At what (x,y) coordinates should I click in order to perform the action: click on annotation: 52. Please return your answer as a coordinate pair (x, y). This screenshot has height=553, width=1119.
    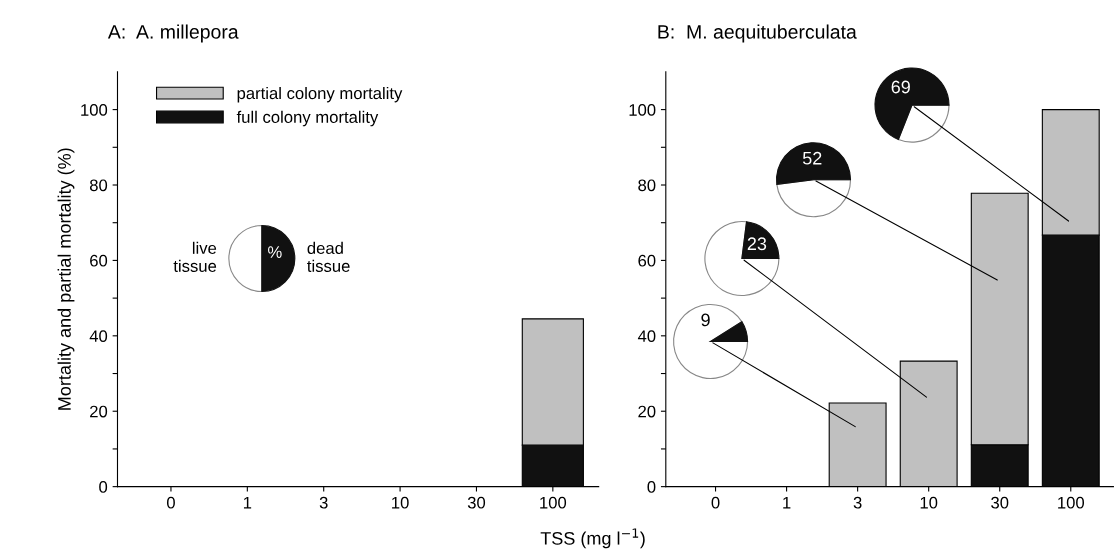
    Looking at the image, I should click on (812, 158).